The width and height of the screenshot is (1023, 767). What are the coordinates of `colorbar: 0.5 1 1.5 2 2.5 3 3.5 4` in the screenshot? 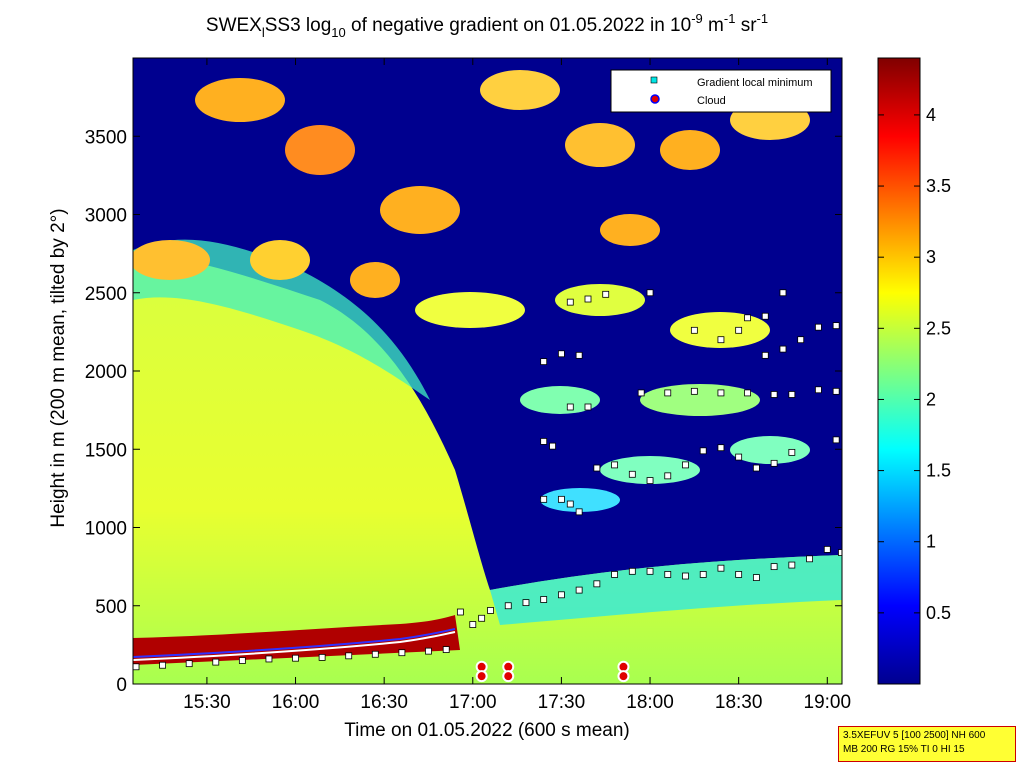 It's located at (914, 371).